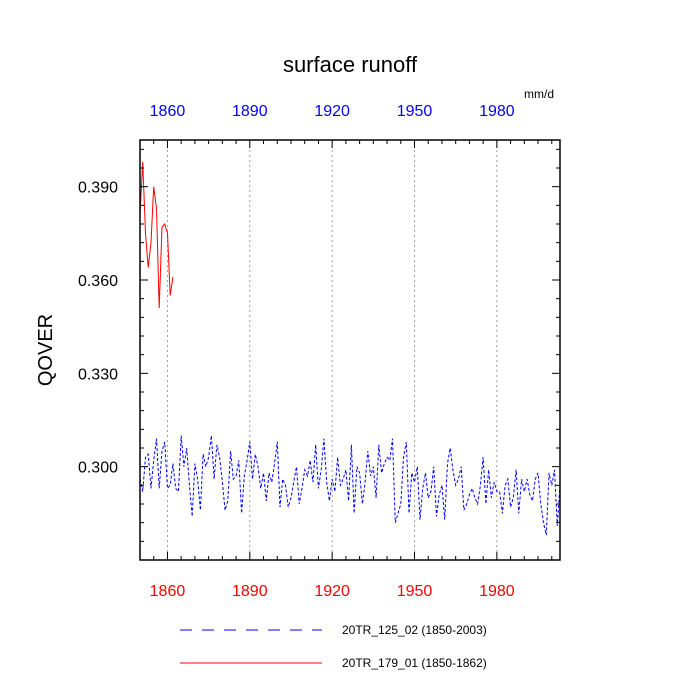  Describe the element at coordinates (250, 591) in the screenshot. I see `x-tick-label-bottom: 1890` at that location.